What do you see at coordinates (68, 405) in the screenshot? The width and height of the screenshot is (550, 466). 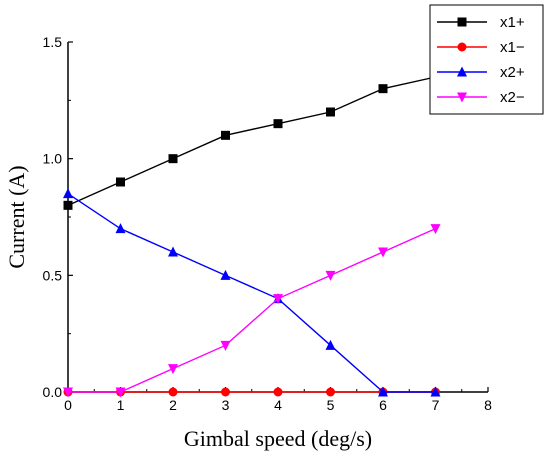 I see `x-tick-label: 0` at bounding box center [68, 405].